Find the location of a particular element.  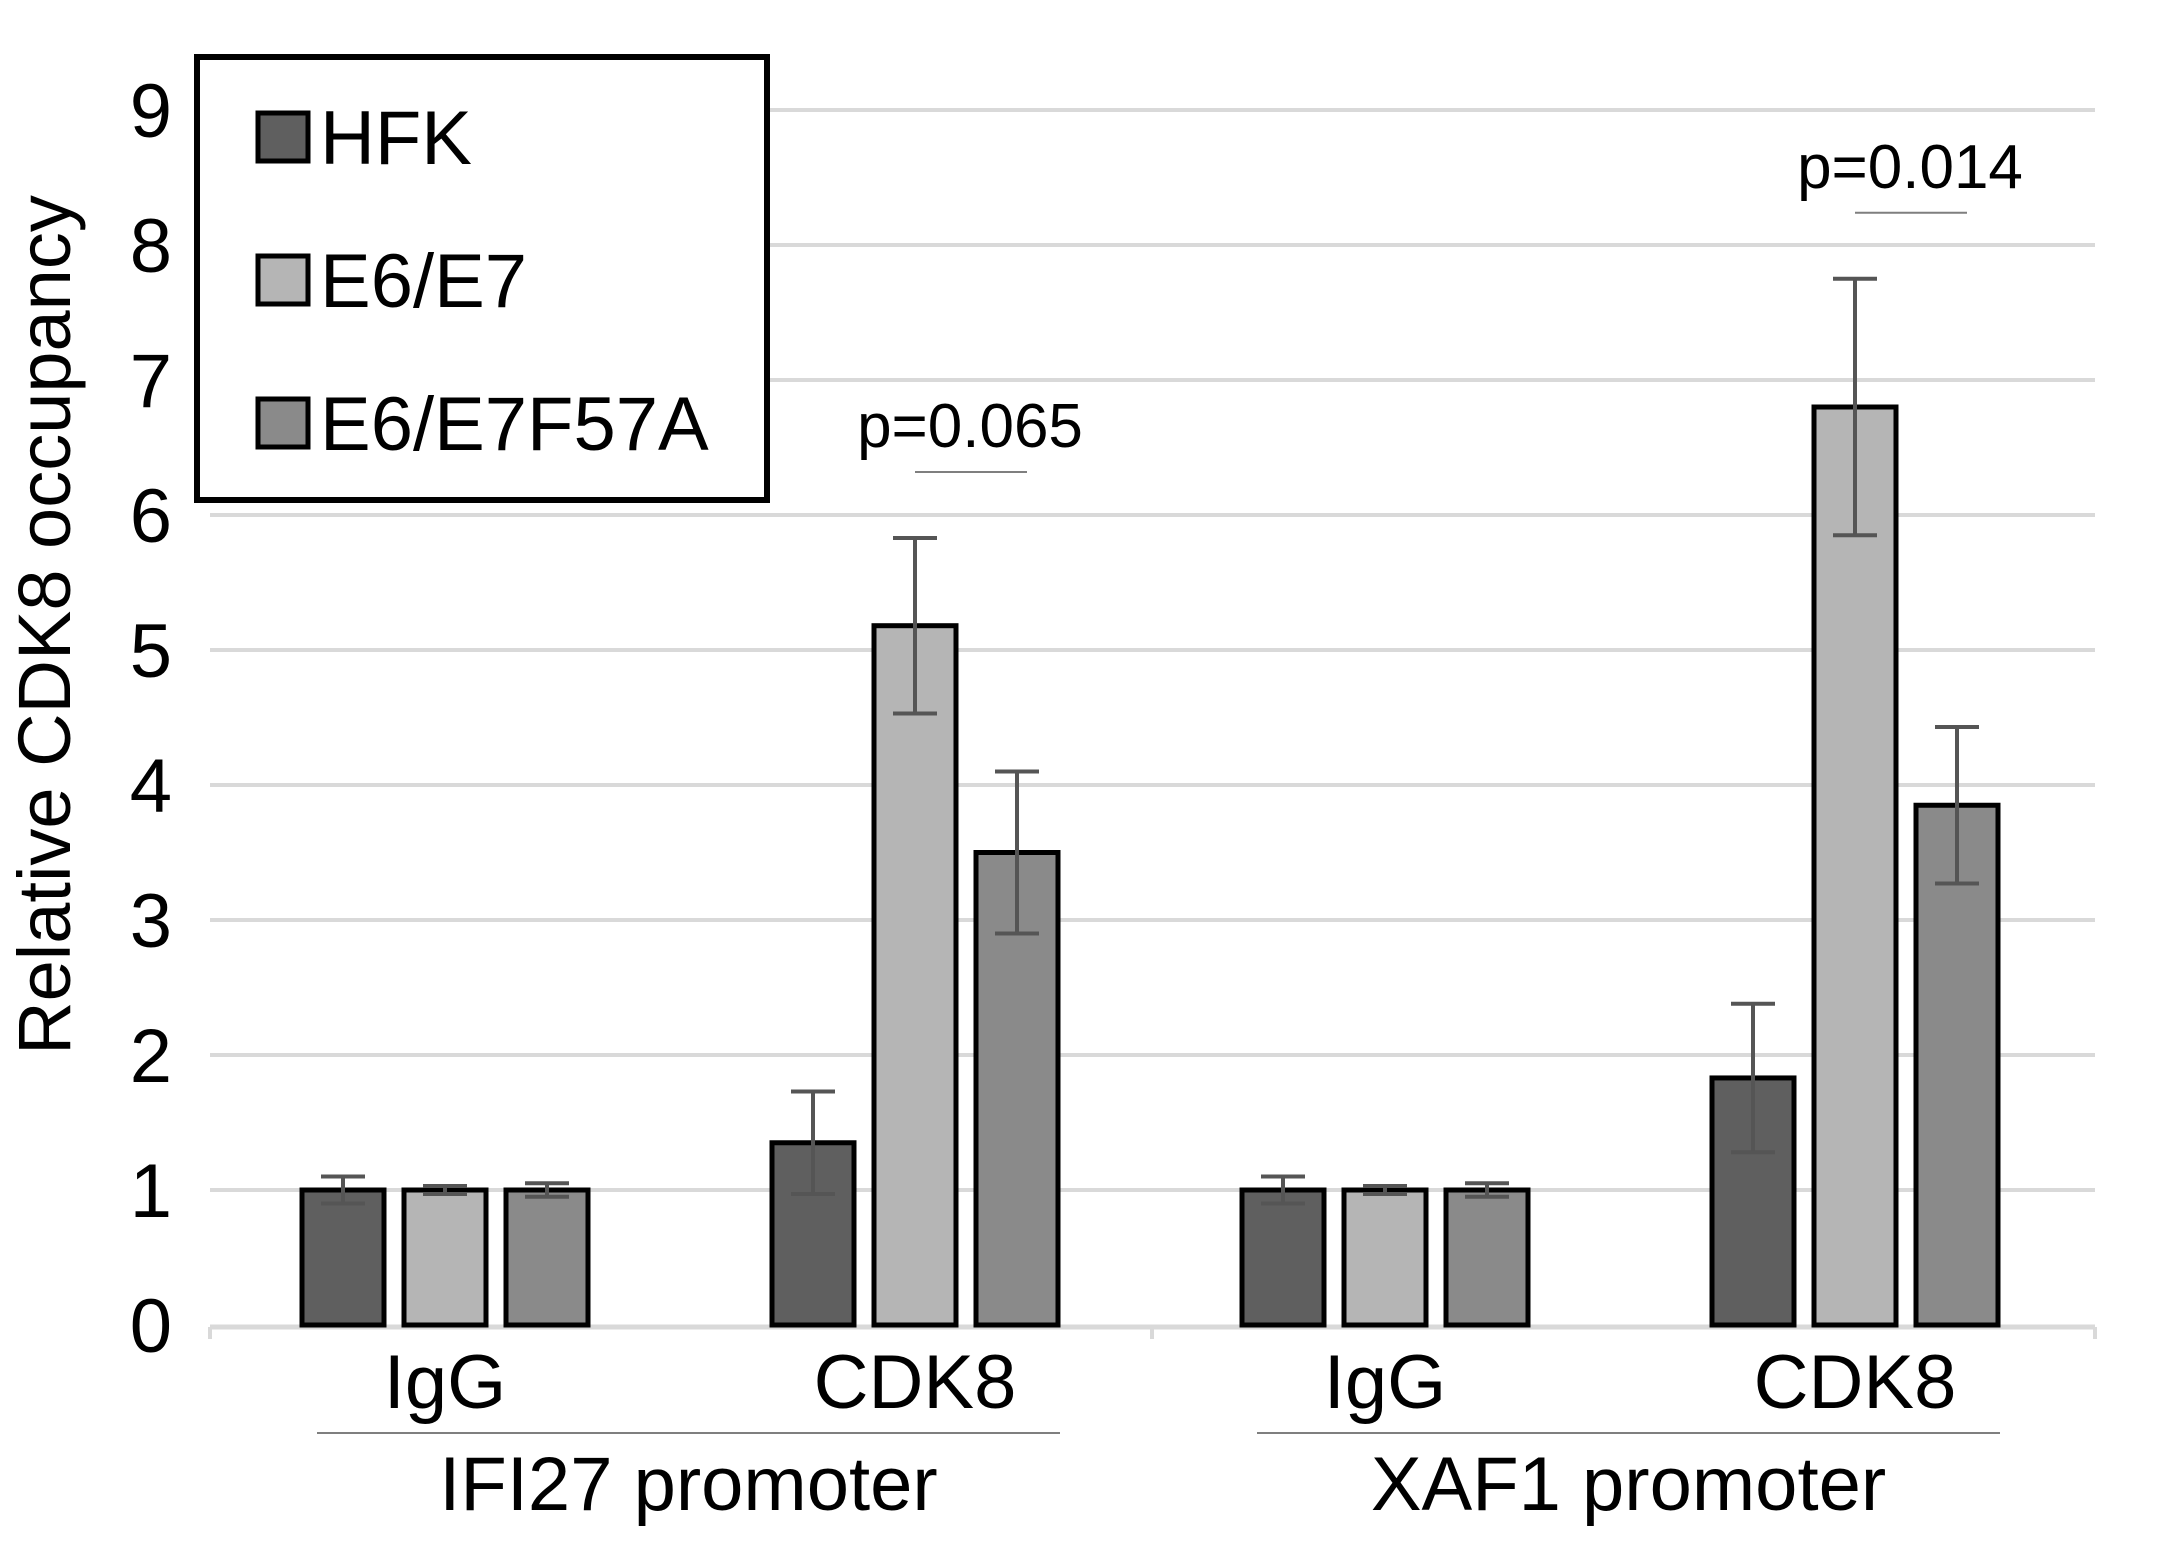

group-labels: IFI27 promoter XAF1 promoter is located at coordinates (1158, 1479).